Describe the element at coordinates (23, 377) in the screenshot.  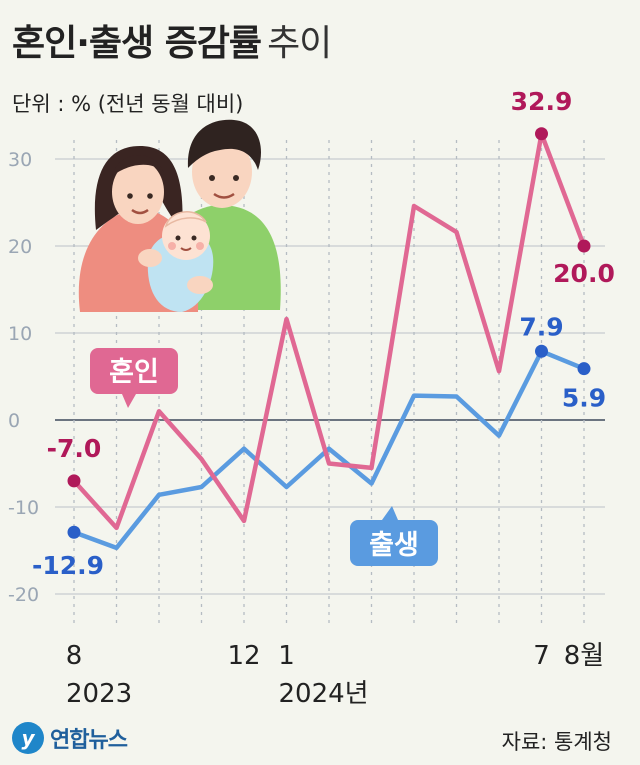
I see `y-tick-labels: -20 -10 0 10 20 30` at that location.